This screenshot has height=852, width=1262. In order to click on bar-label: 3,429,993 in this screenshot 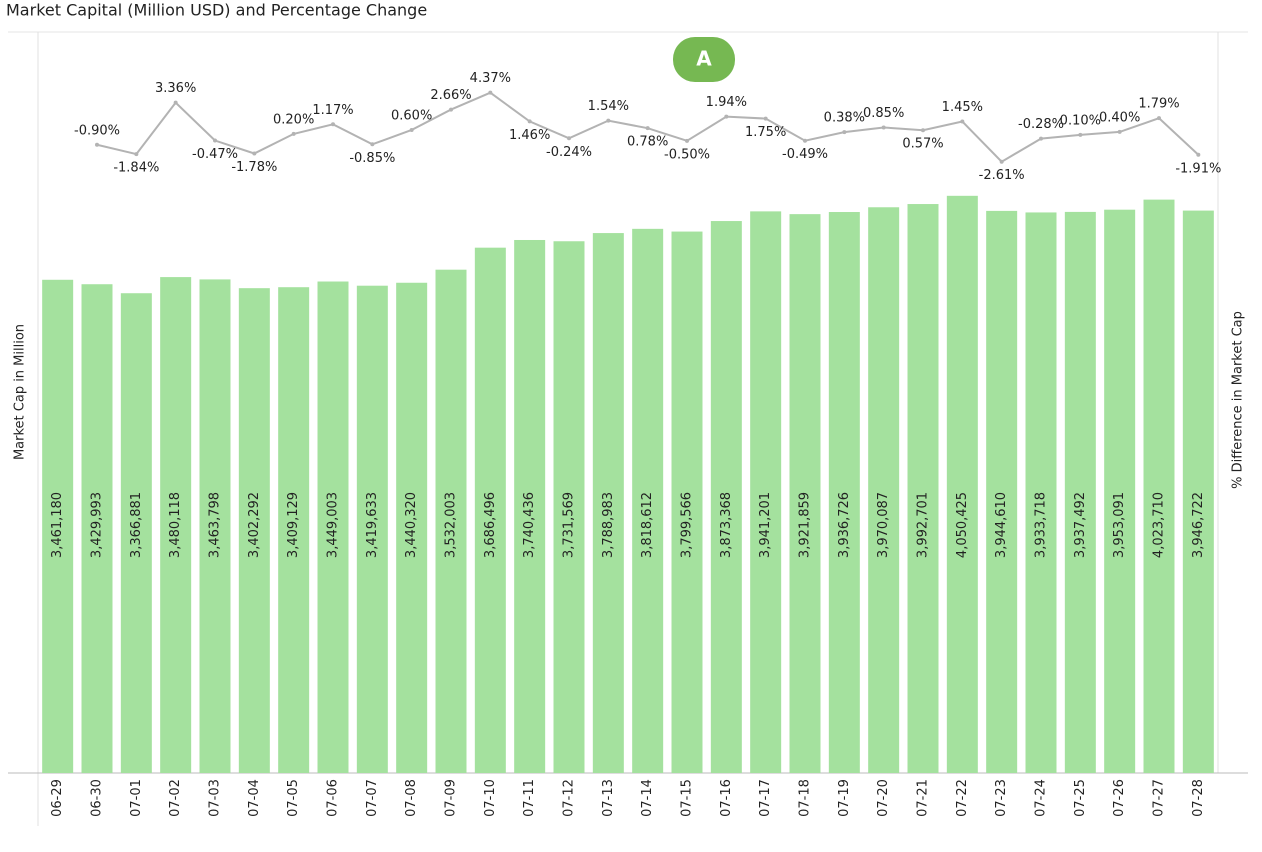, I will do `click(97, 525)`.